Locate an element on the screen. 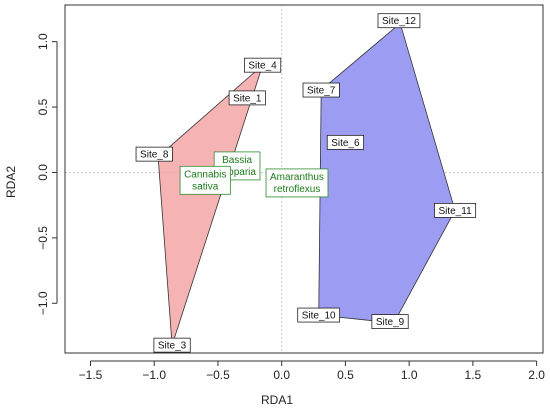 Image resolution: width=550 pixels, height=412 pixels. x-tick-label: −1.0 is located at coordinates (154, 375).